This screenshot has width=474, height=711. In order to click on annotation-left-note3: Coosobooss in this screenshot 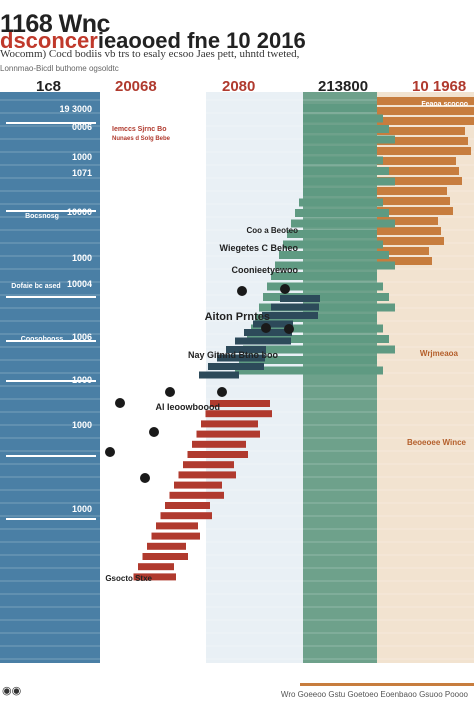, I will do `click(42, 339)`.